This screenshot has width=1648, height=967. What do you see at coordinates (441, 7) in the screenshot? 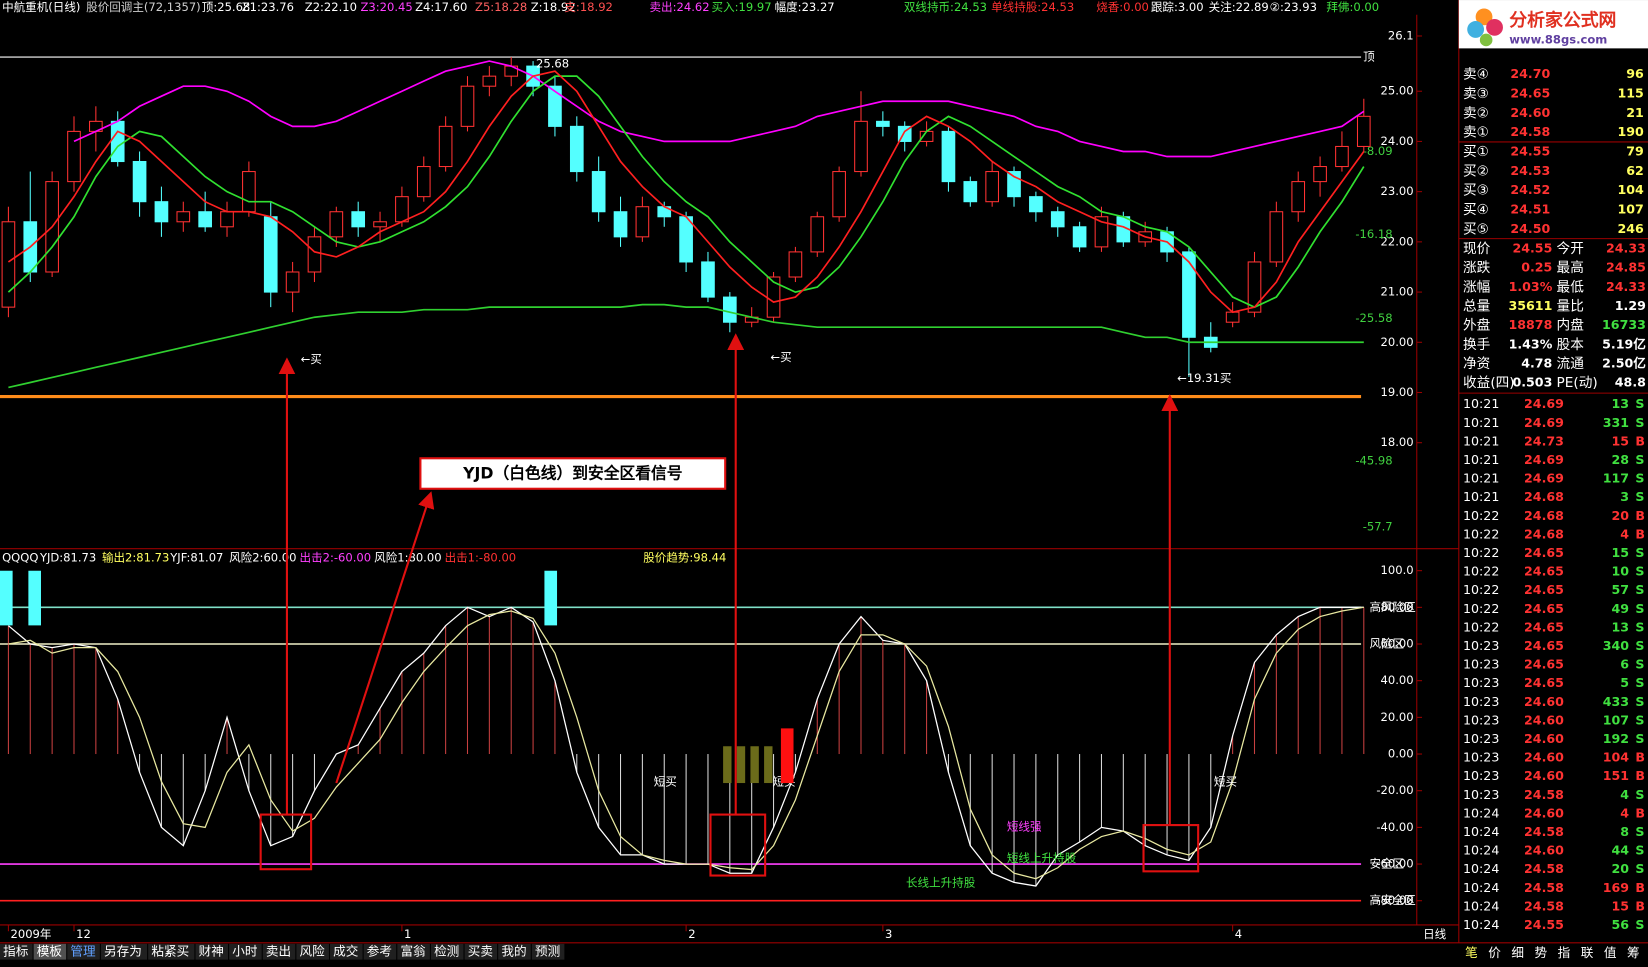
I see `header-item: Z4:17.60` at bounding box center [441, 7].